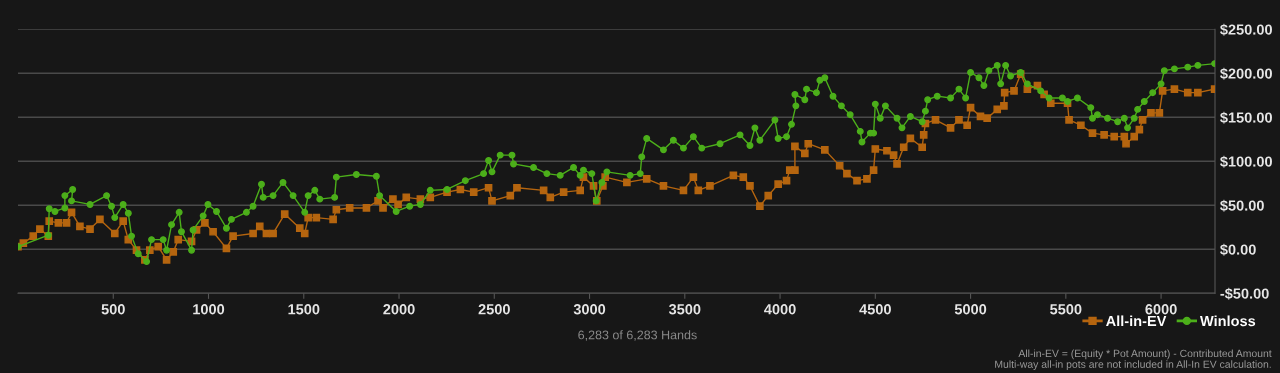  I want to click on x-tick-label: 2500, so click(494, 309).